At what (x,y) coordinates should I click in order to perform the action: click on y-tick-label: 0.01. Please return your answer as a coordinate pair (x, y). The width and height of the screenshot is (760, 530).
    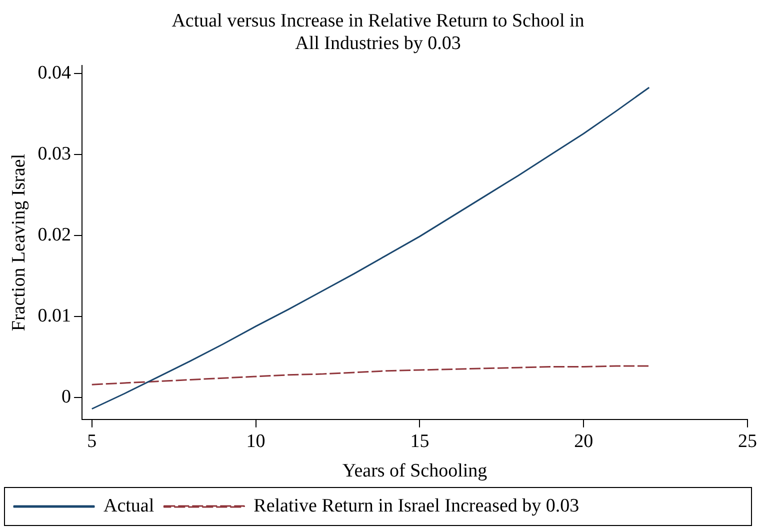
    Looking at the image, I should click on (55, 316).